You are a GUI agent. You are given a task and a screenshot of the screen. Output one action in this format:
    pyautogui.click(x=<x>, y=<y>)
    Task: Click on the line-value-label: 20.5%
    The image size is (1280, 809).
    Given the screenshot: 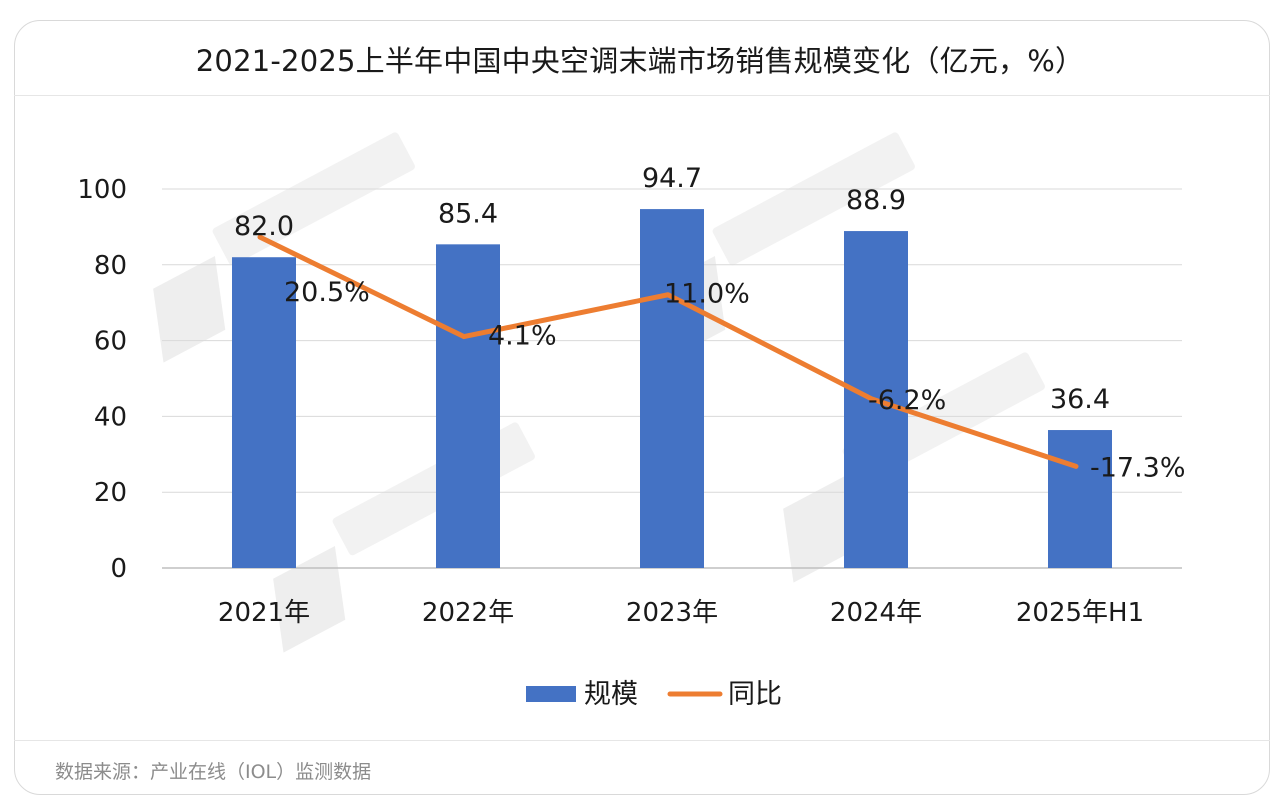 What is the action you would take?
    pyautogui.click(x=327, y=292)
    